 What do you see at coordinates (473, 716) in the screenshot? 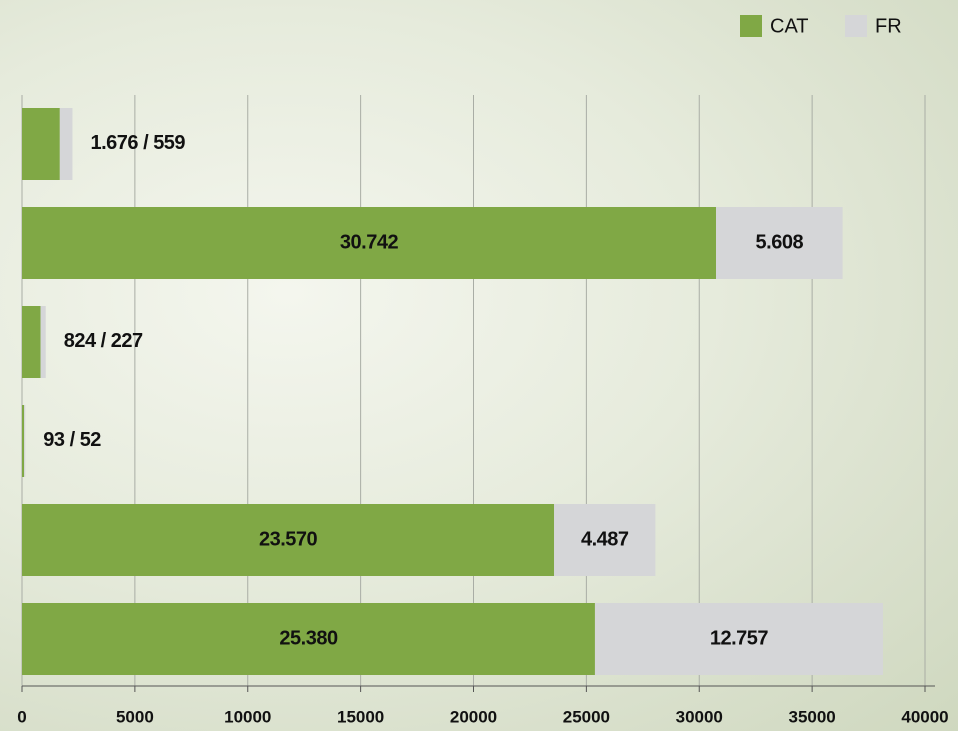
I see `x-tick-label: 20000` at bounding box center [473, 716].